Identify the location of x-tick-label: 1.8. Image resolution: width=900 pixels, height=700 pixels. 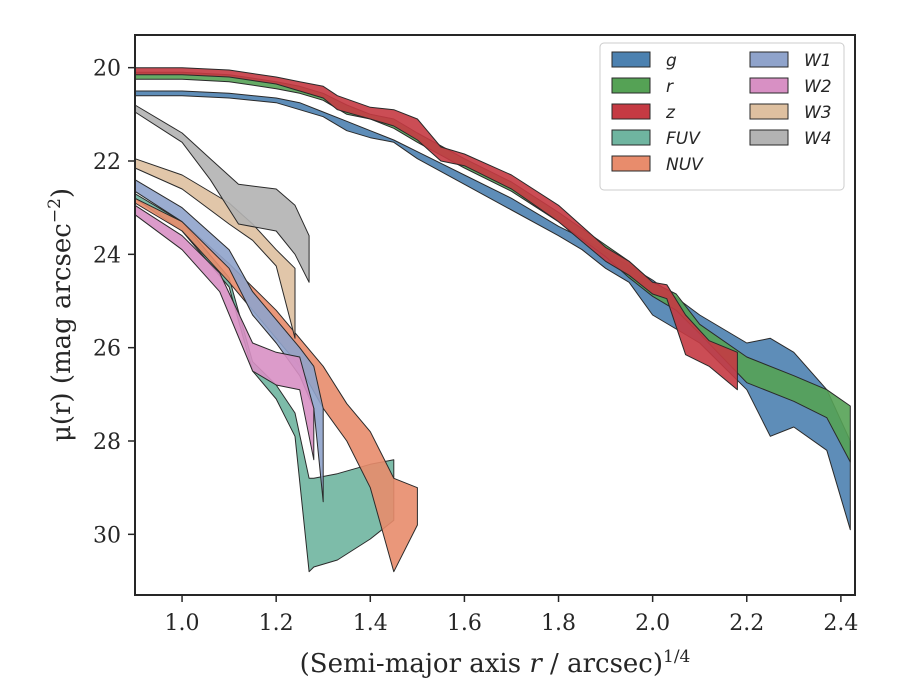
(558, 623).